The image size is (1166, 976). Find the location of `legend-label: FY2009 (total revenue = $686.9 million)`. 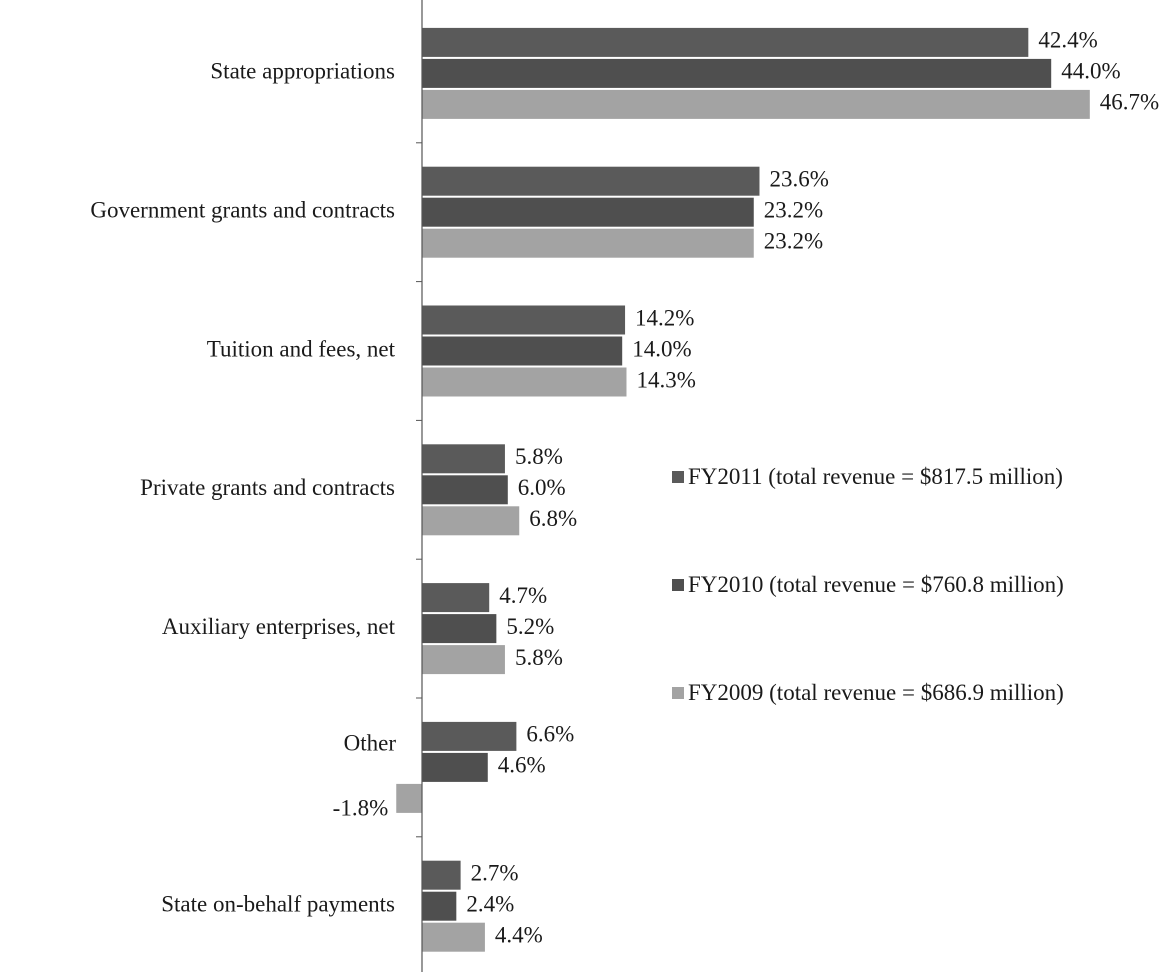

legend-label: FY2009 (total revenue = $686.9 million) is located at coordinates (876, 692).